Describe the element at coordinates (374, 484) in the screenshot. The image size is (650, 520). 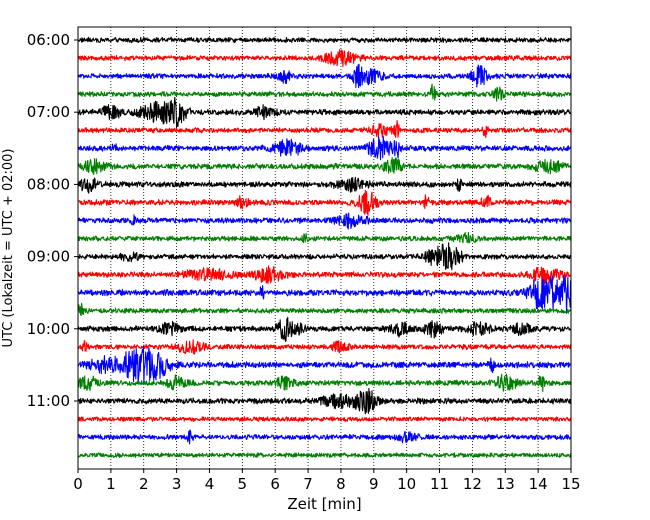
I see `x-tick-label: 9` at that location.